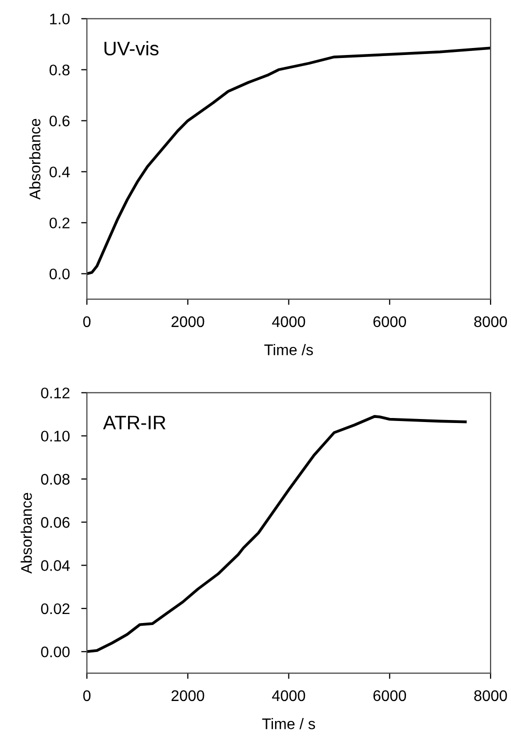 The height and width of the screenshot is (748, 511). Describe the element at coordinates (55, 393) in the screenshot. I see `y-tick-label: 0.12` at that location.